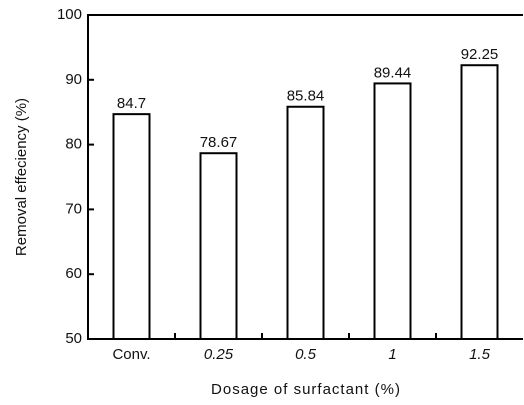  I want to click on x-tick-label: 0.25, so click(219, 354).